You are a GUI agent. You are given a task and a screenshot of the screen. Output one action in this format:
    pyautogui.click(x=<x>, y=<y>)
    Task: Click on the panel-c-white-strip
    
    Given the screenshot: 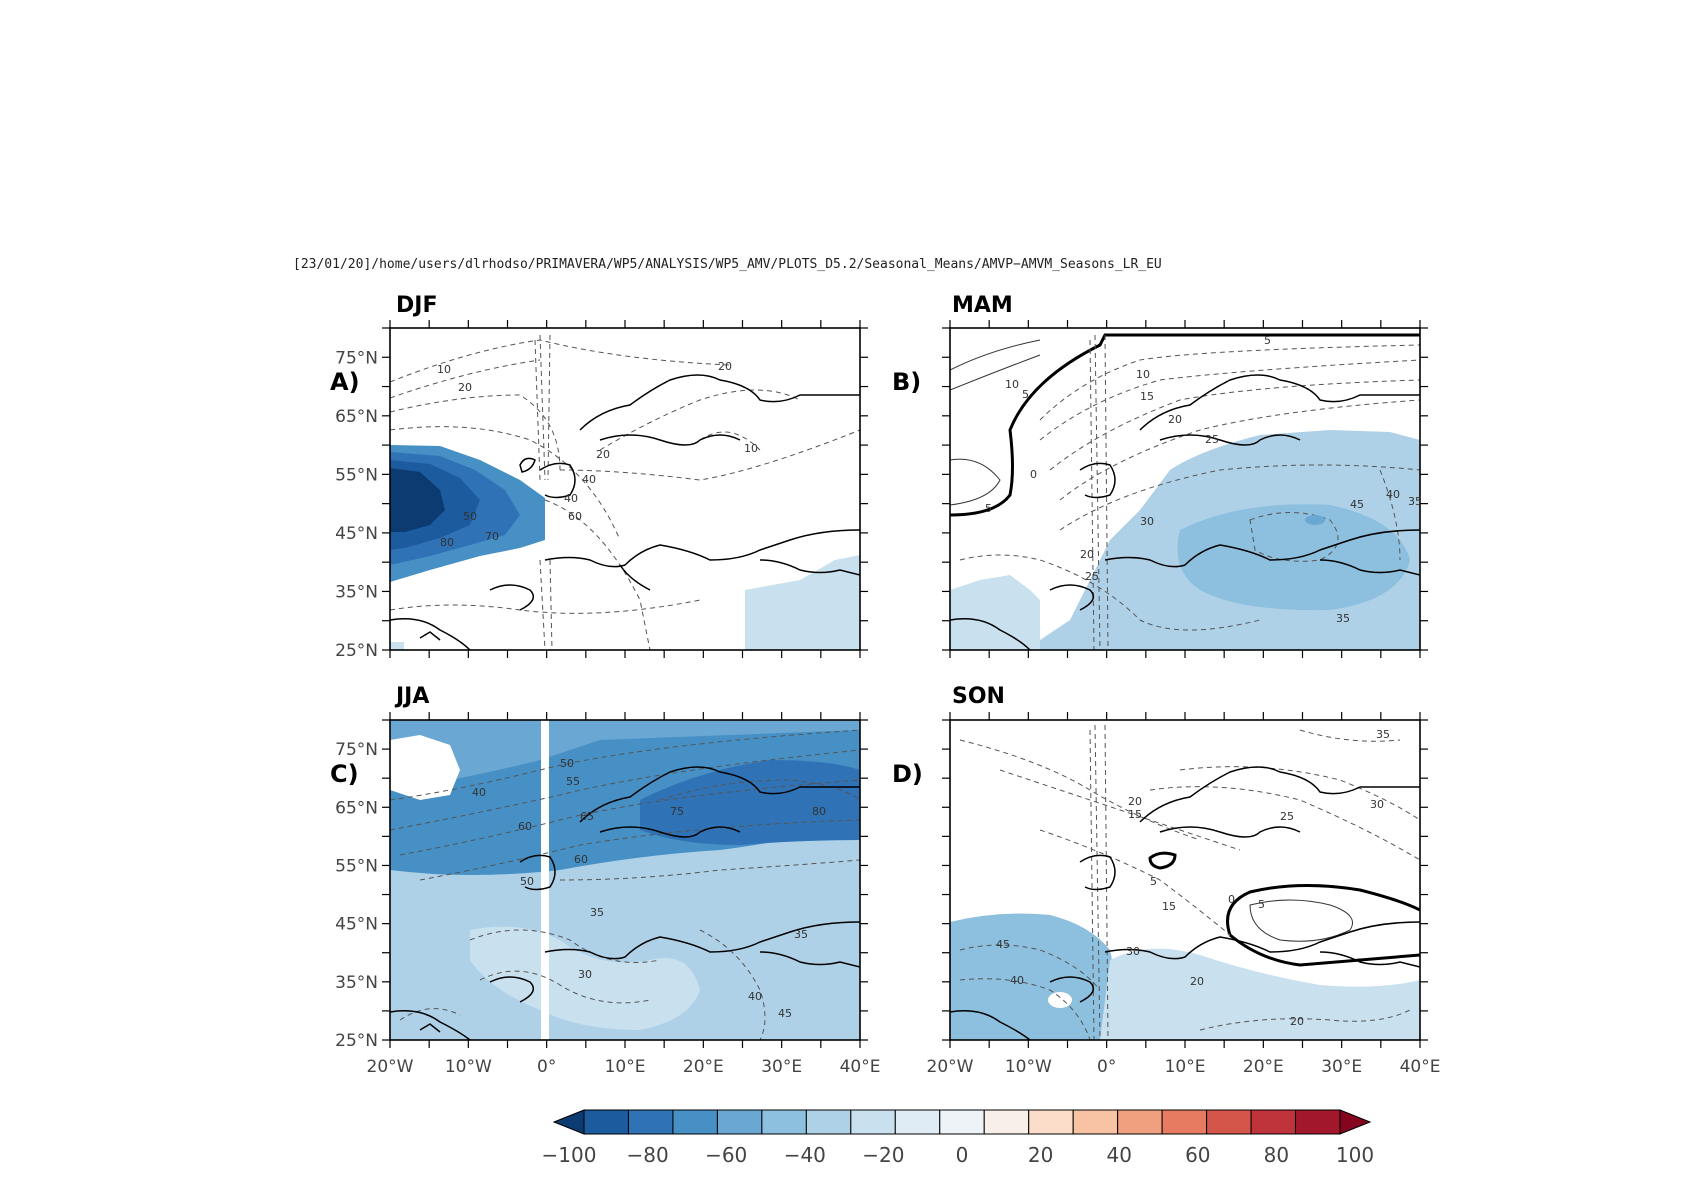 What is the action you would take?
    pyautogui.click(x=545, y=880)
    